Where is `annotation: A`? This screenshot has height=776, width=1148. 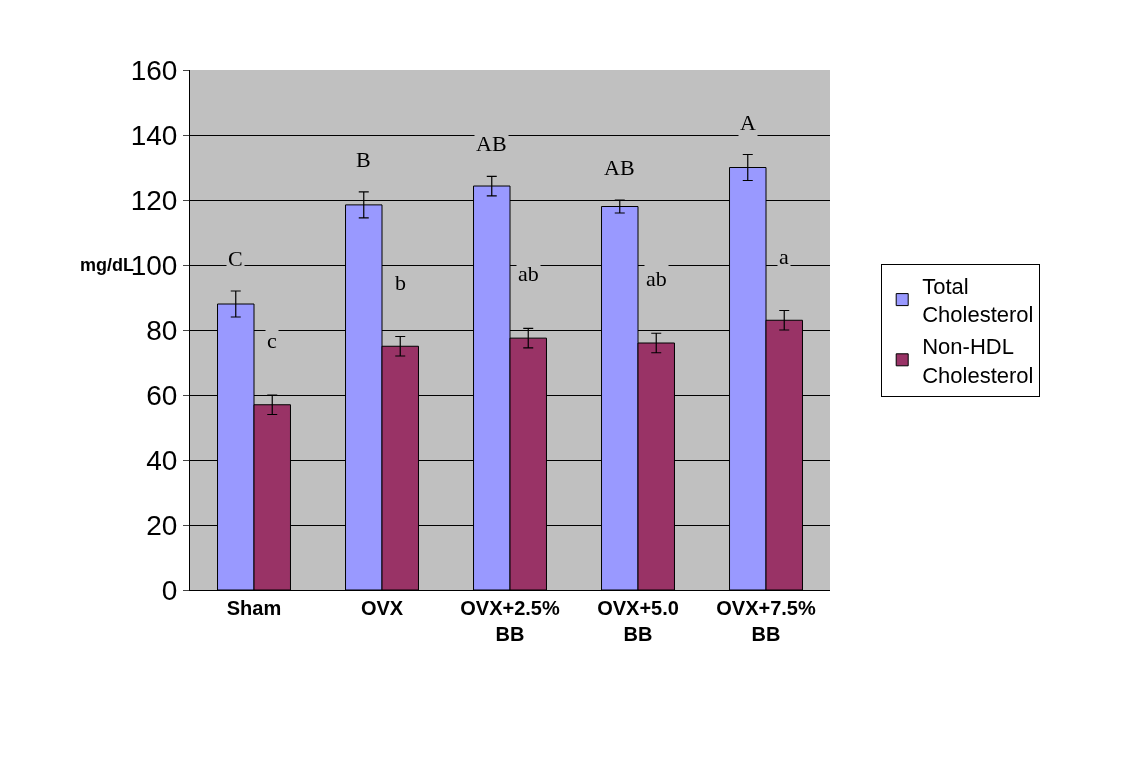 annotation: A is located at coordinates (748, 122).